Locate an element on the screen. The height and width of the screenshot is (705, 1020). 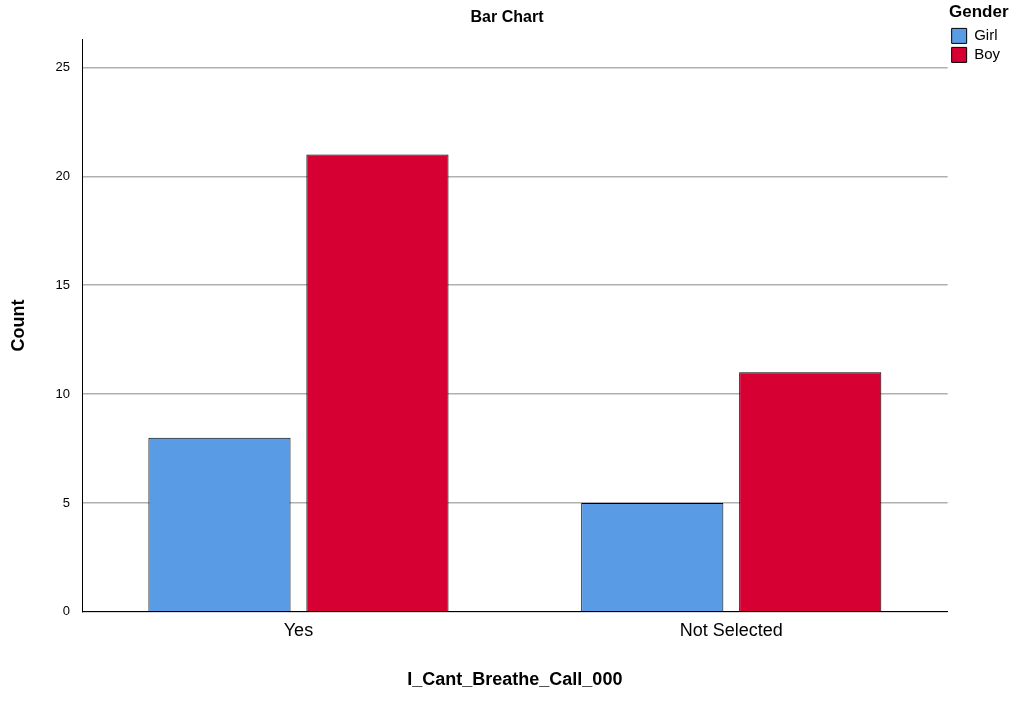
y-tick-label: 0 is located at coordinates (66, 611).